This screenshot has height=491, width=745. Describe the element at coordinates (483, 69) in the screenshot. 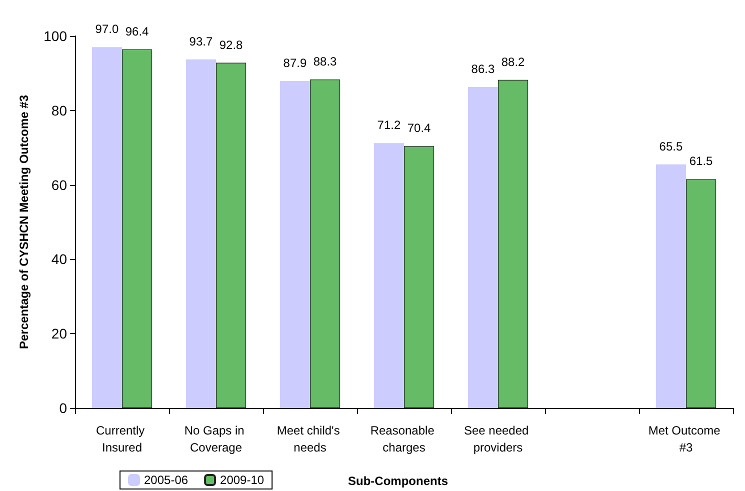

I see `data-label: 86.3` at that location.